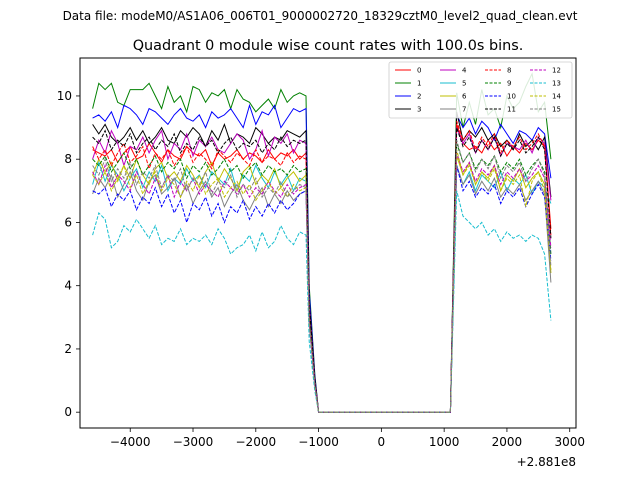 Image resolution: width=640 pixels, height=480 pixels. I want to click on y-tick-label: 0, so click(68, 412).